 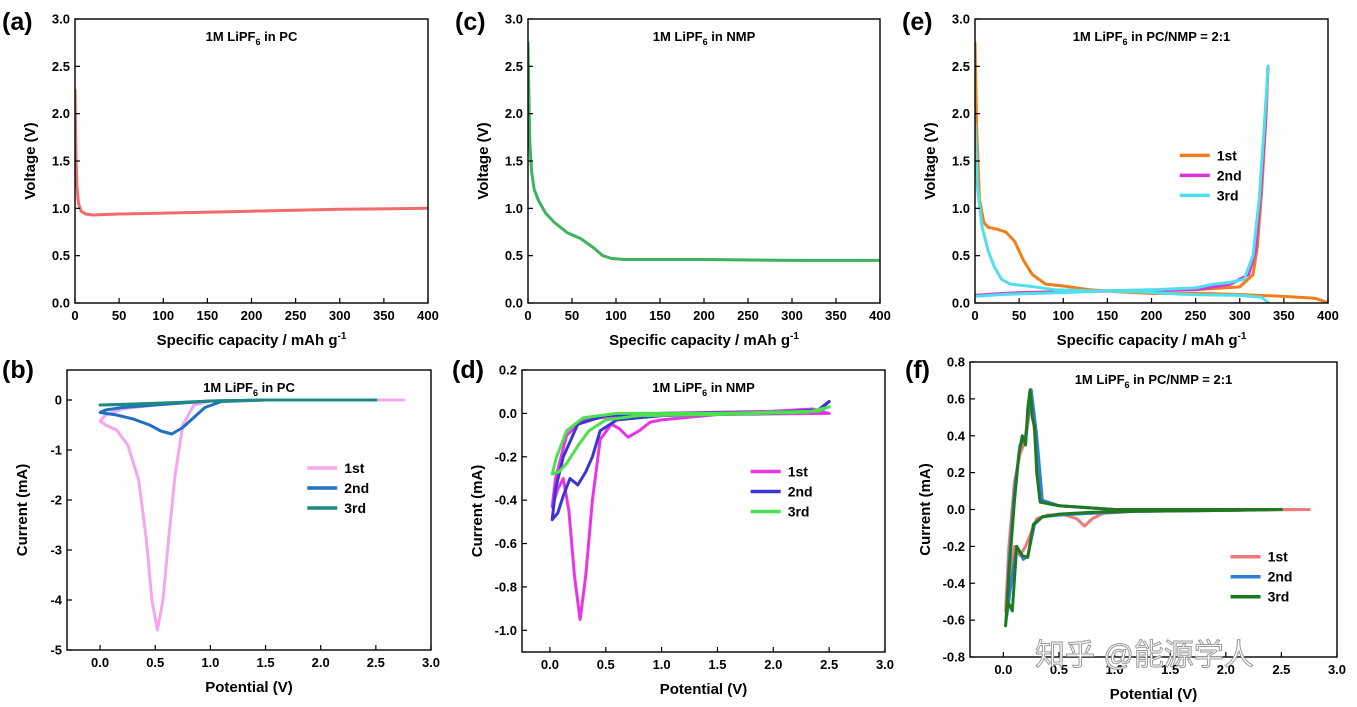 What do you see at coordinates (252, 315) in the screenshot?
I see `x-tick-label: 200` at bounding box center [252, 315].